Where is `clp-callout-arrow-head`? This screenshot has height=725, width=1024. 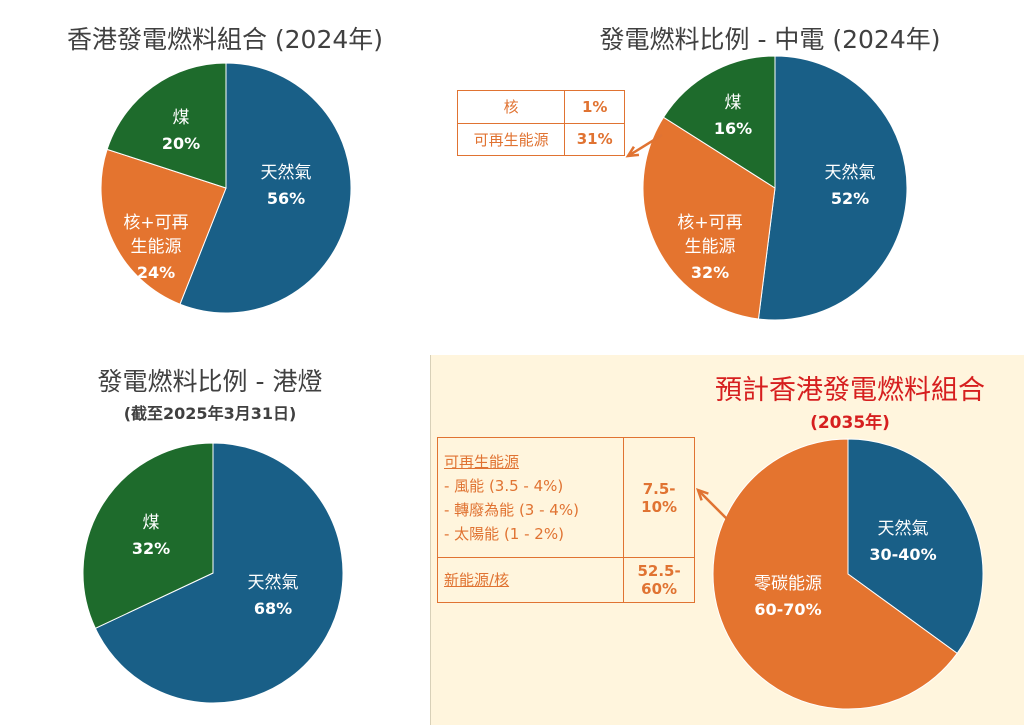
clp-callout-arrow-head is located at coordinates (632, 152).